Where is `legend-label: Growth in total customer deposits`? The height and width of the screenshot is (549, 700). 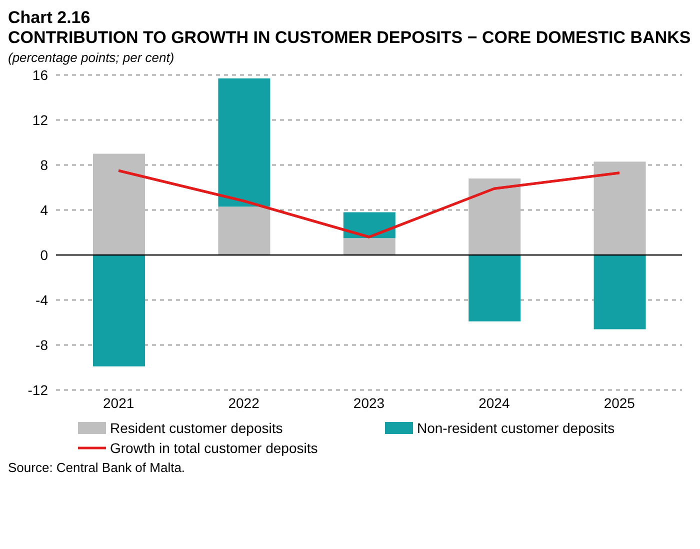
legend-label: Growth in total customer deposits is located at coordinates (214, 448).